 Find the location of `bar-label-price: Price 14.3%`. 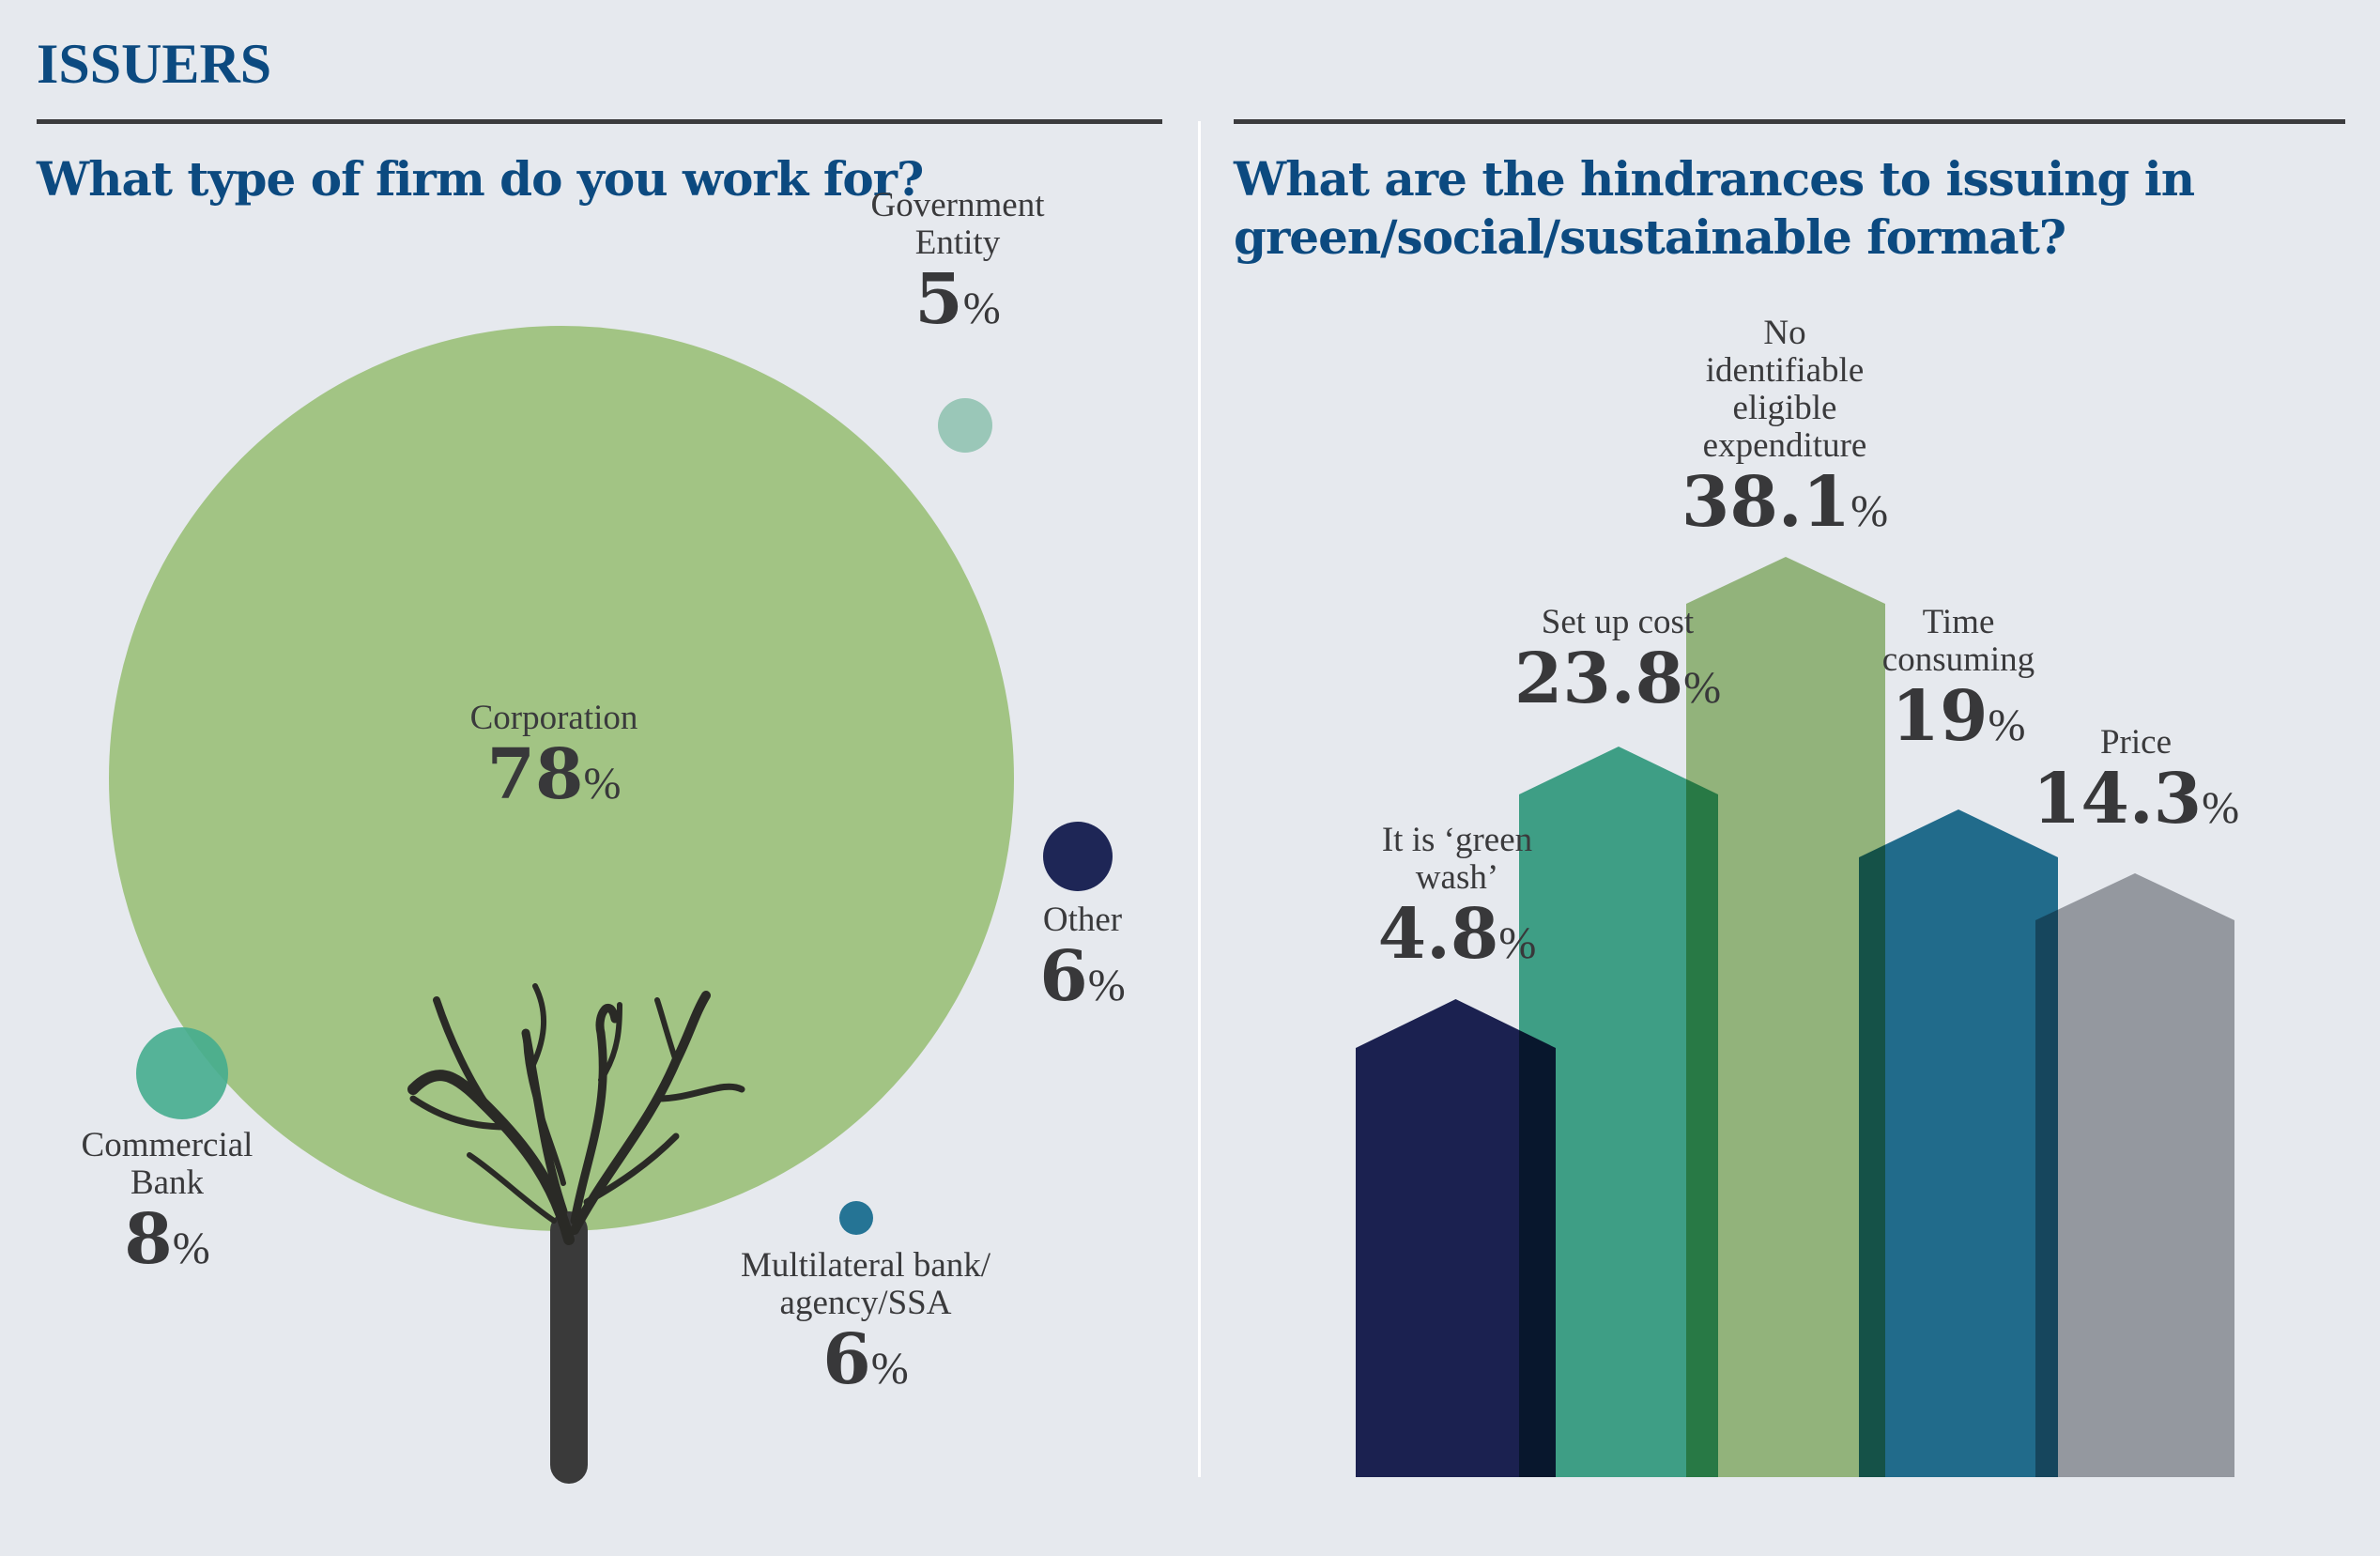

bar-label-price: Price 14.3% is located at coordinates (2136, 785).